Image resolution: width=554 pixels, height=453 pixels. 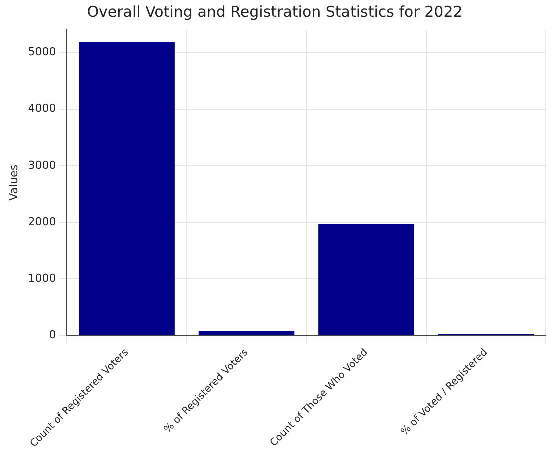 What do you see at coordinates (42, 109) in the screenshot?
I see `y-tick-label: 4000` at bounding box center [42, 109].